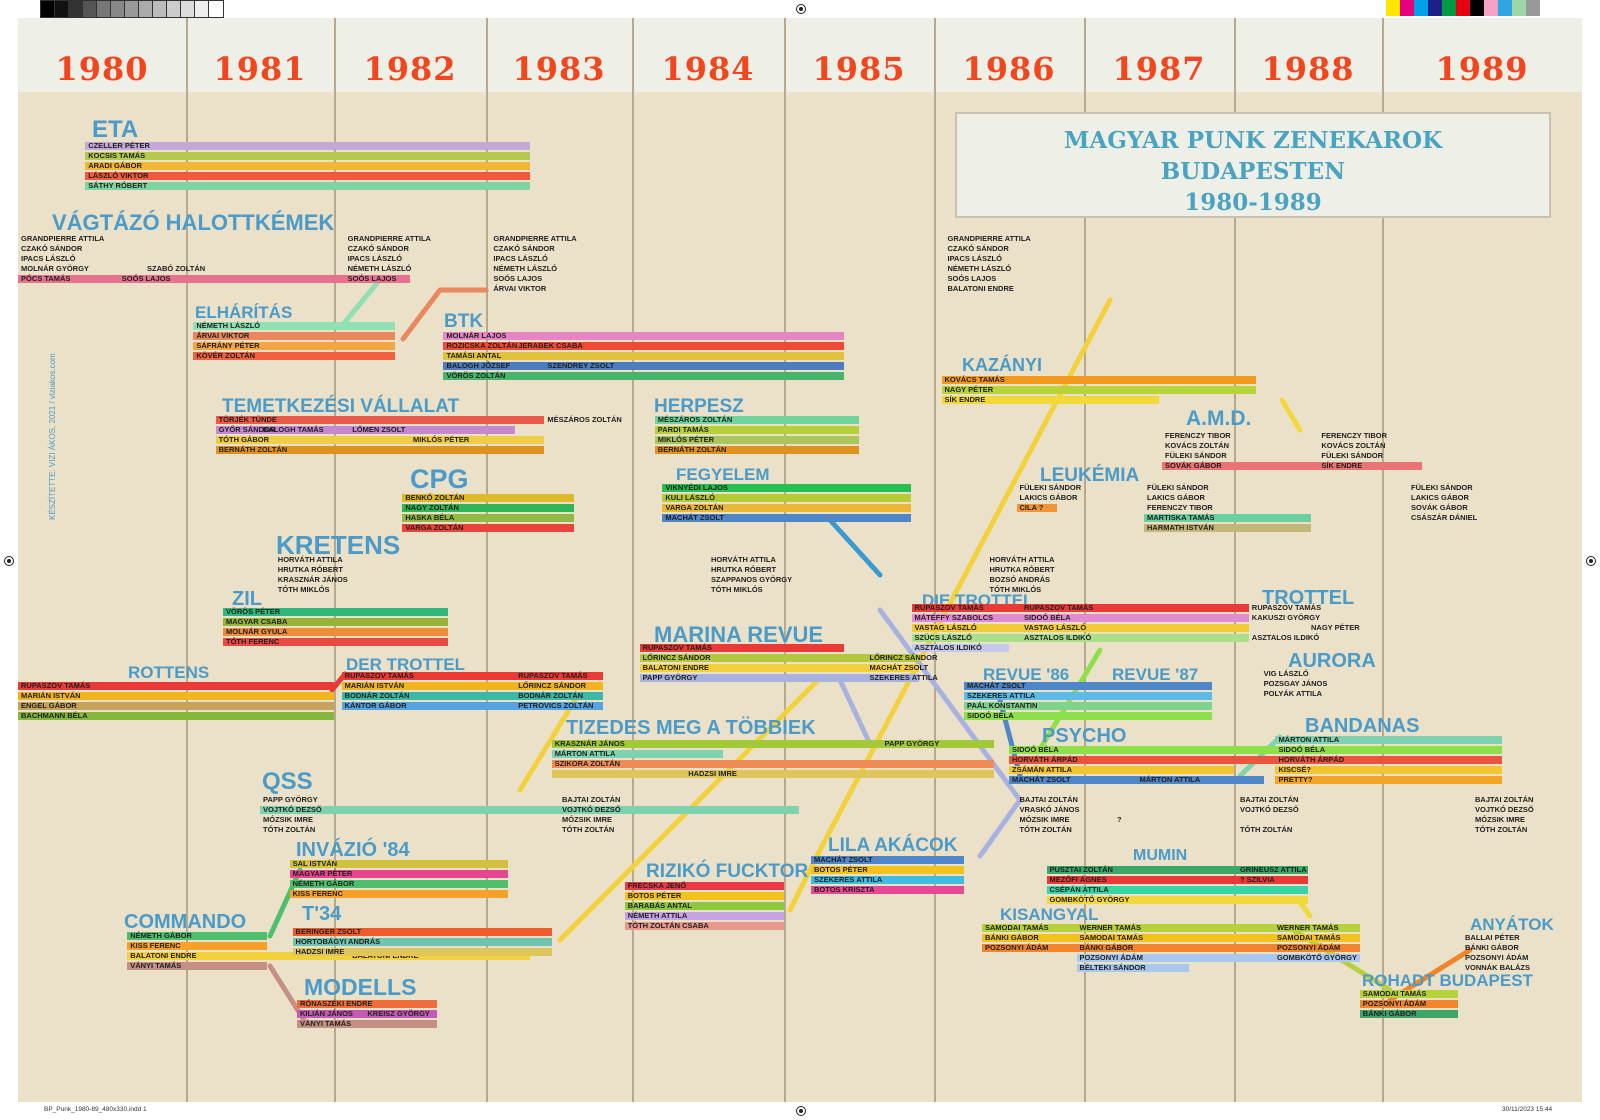  What do you see at coordinates (315, 863) in the screenshot?
I see `member-name: SAL ISTVÁN` at bounding box center [315, 863].